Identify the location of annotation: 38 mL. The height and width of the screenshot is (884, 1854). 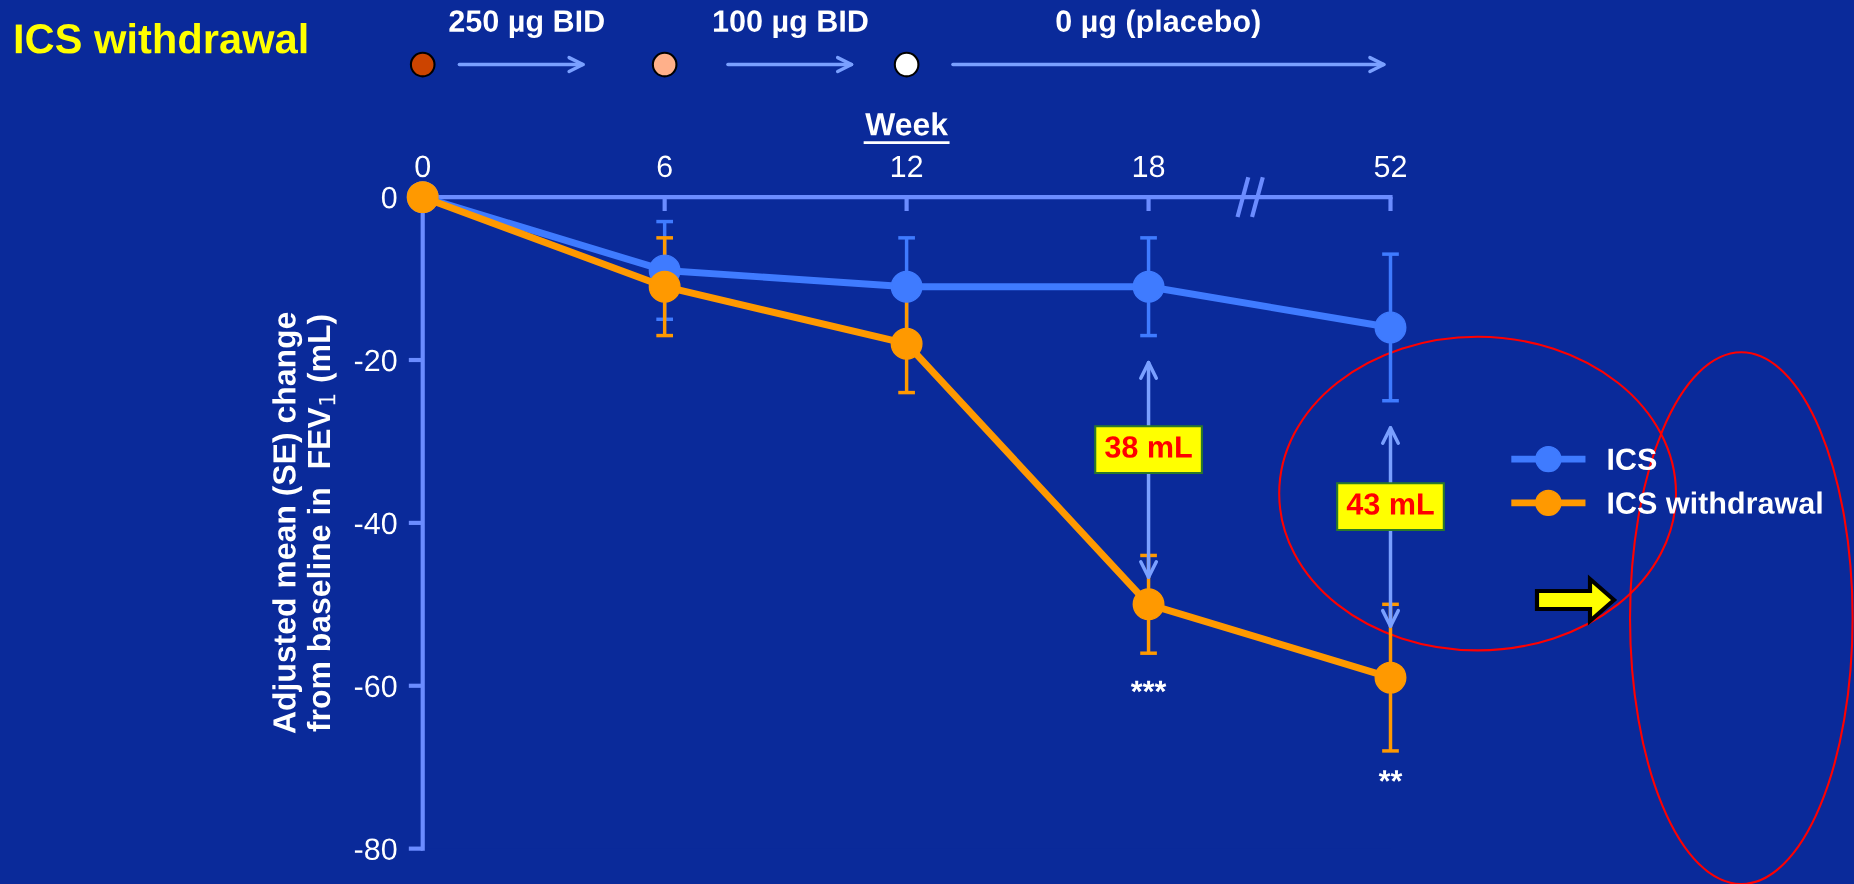
(1148, 447).